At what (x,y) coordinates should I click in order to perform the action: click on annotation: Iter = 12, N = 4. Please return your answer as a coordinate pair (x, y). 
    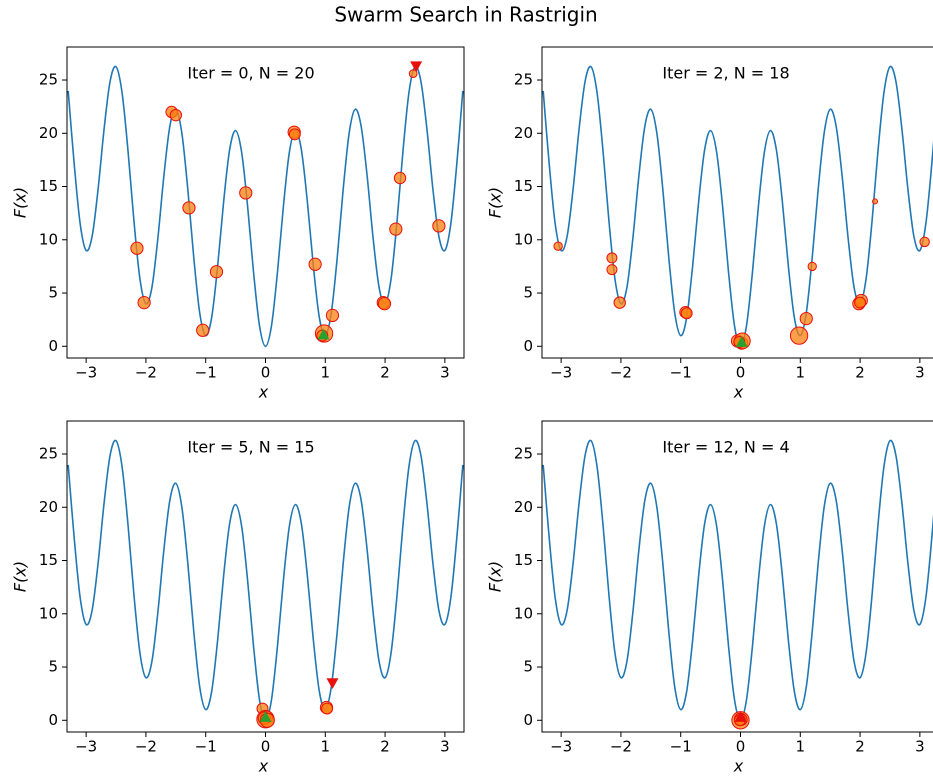
    Looking at the image, I should click on (725, 447).